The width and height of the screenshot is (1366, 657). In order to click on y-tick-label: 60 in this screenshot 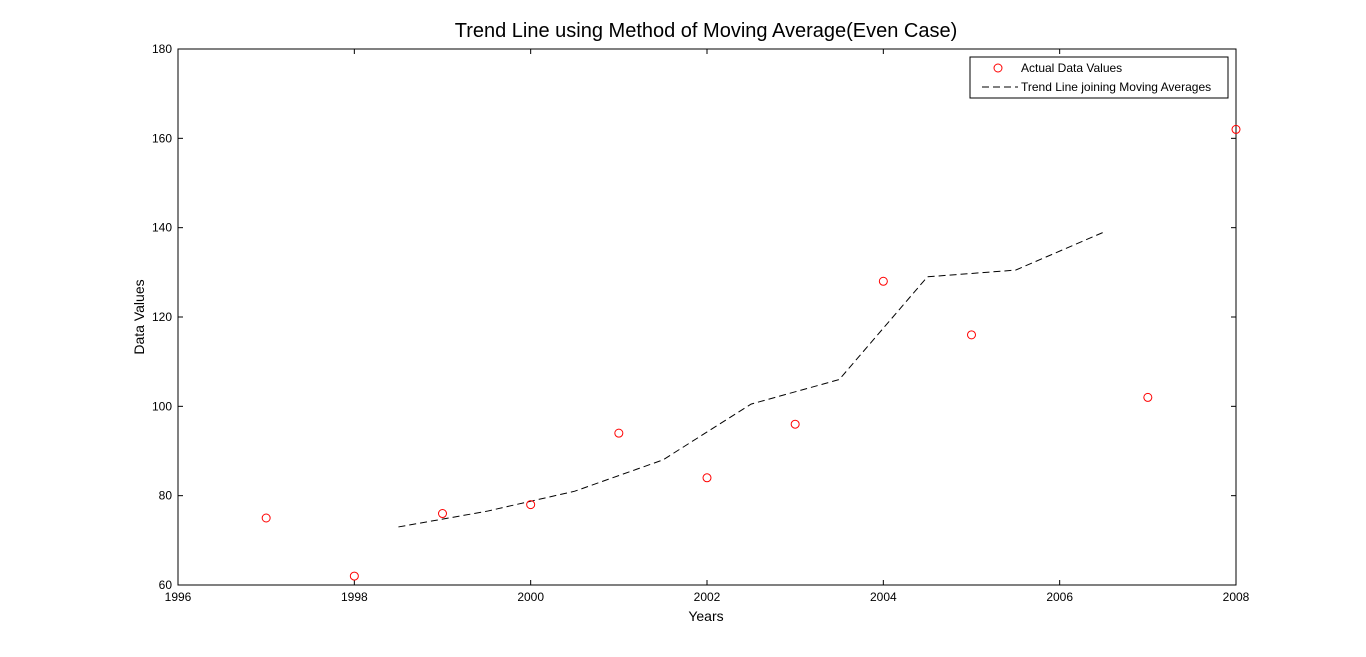, I will do `click(166, 585)`.